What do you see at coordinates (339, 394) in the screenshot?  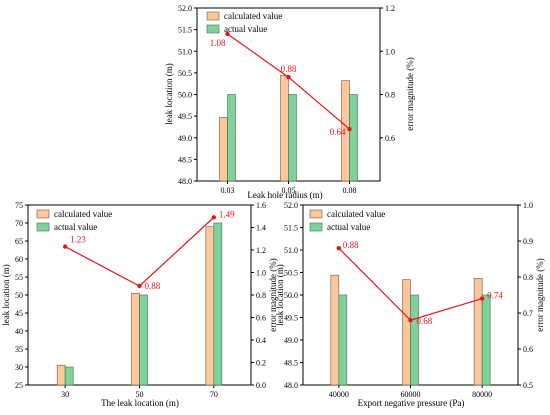 I see `chart-2-xtick-label: 40000` at bounding box center [339, 394].